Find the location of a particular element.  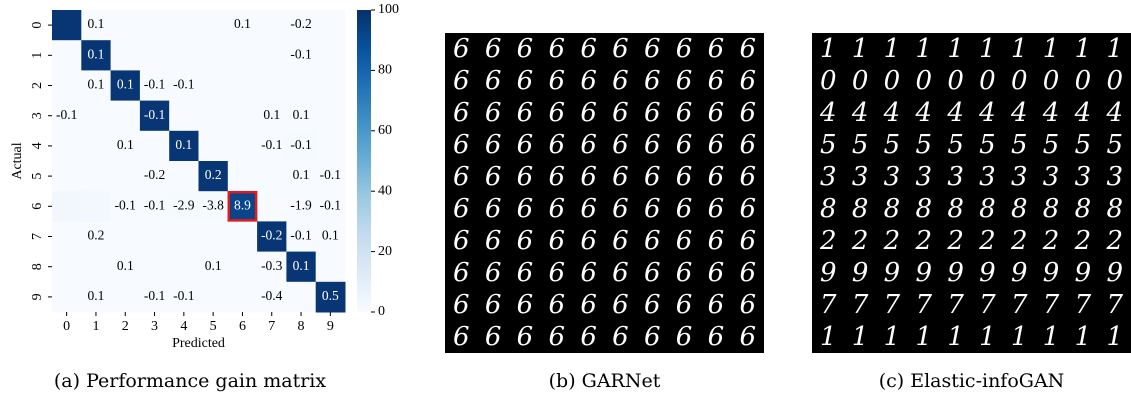

colorbar-tick-label: 80 is located at coordinates (385, 70).